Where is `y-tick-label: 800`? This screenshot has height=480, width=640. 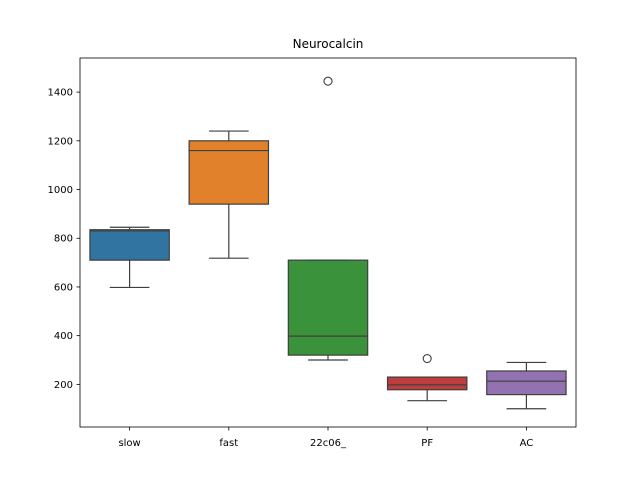 y-tick-label: 800 is located at coordinates (63, 239).